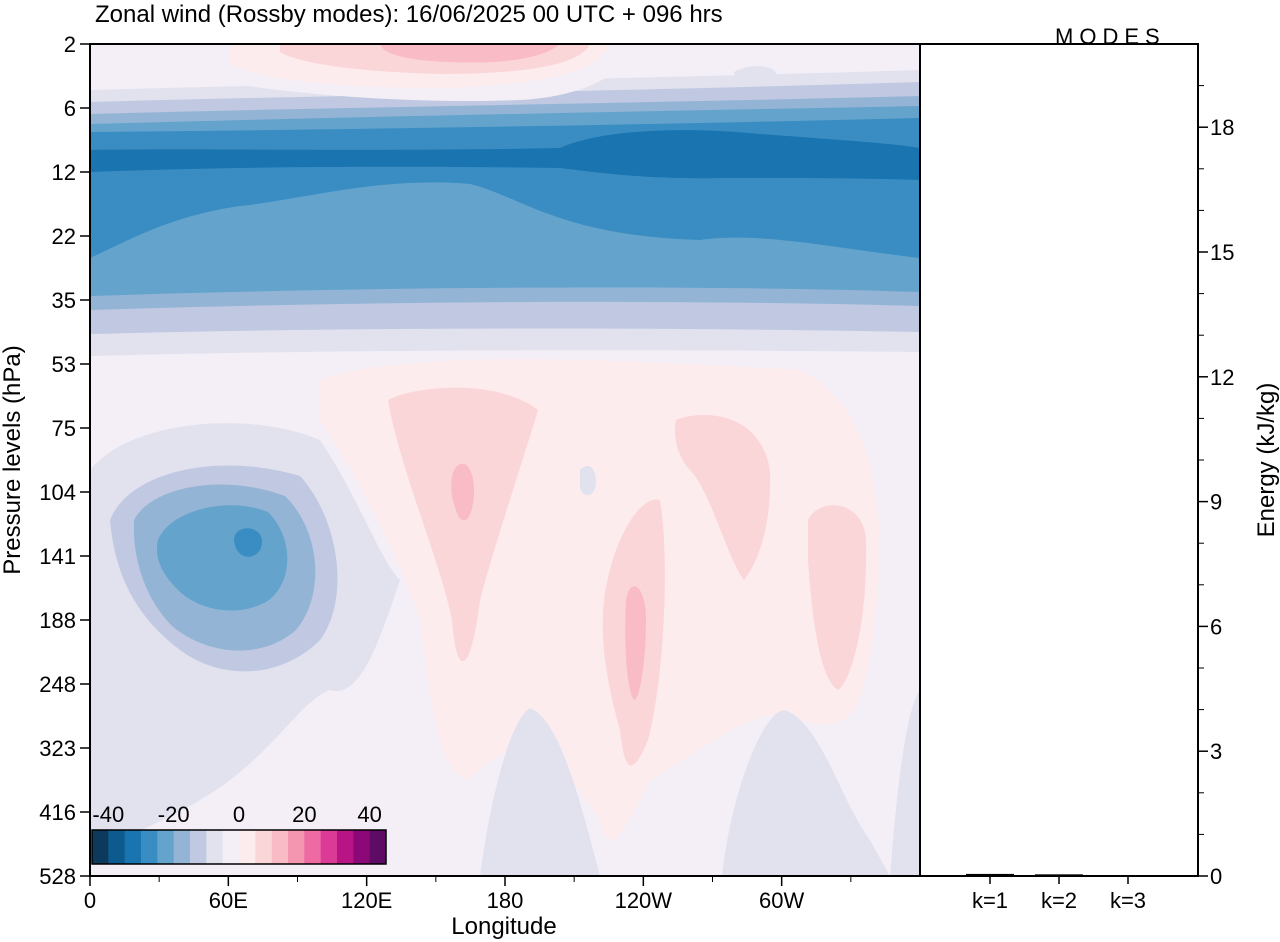 Image resolution: width=1280 pixels, height=942 pixels. What do you see at coordinates (57, 684) in the screenshot?
I see `y-tick-label: 248` at bounding box center [57, 684].